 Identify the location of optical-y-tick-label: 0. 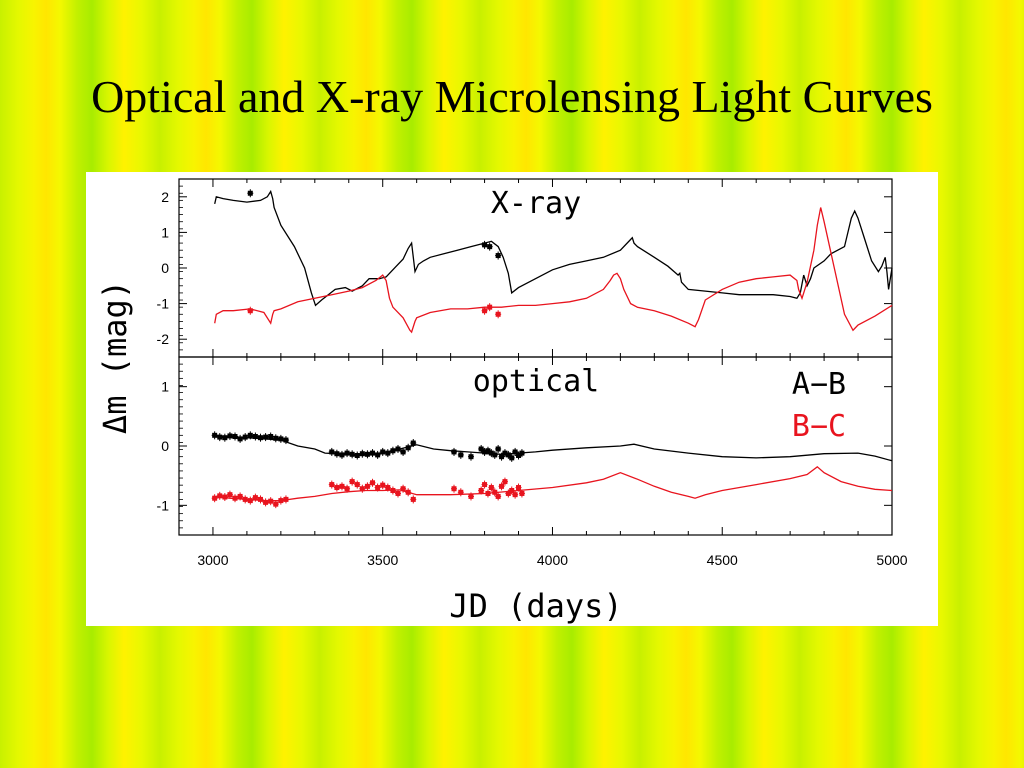
(165, 446).